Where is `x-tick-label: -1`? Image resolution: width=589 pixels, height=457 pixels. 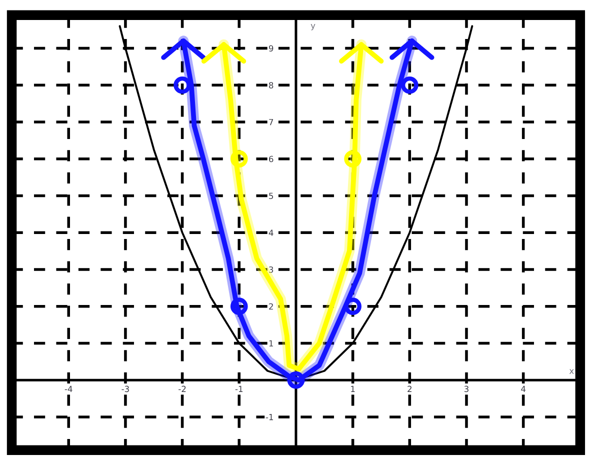
x-tick-label: -1 is located at coordinates (239, 389).